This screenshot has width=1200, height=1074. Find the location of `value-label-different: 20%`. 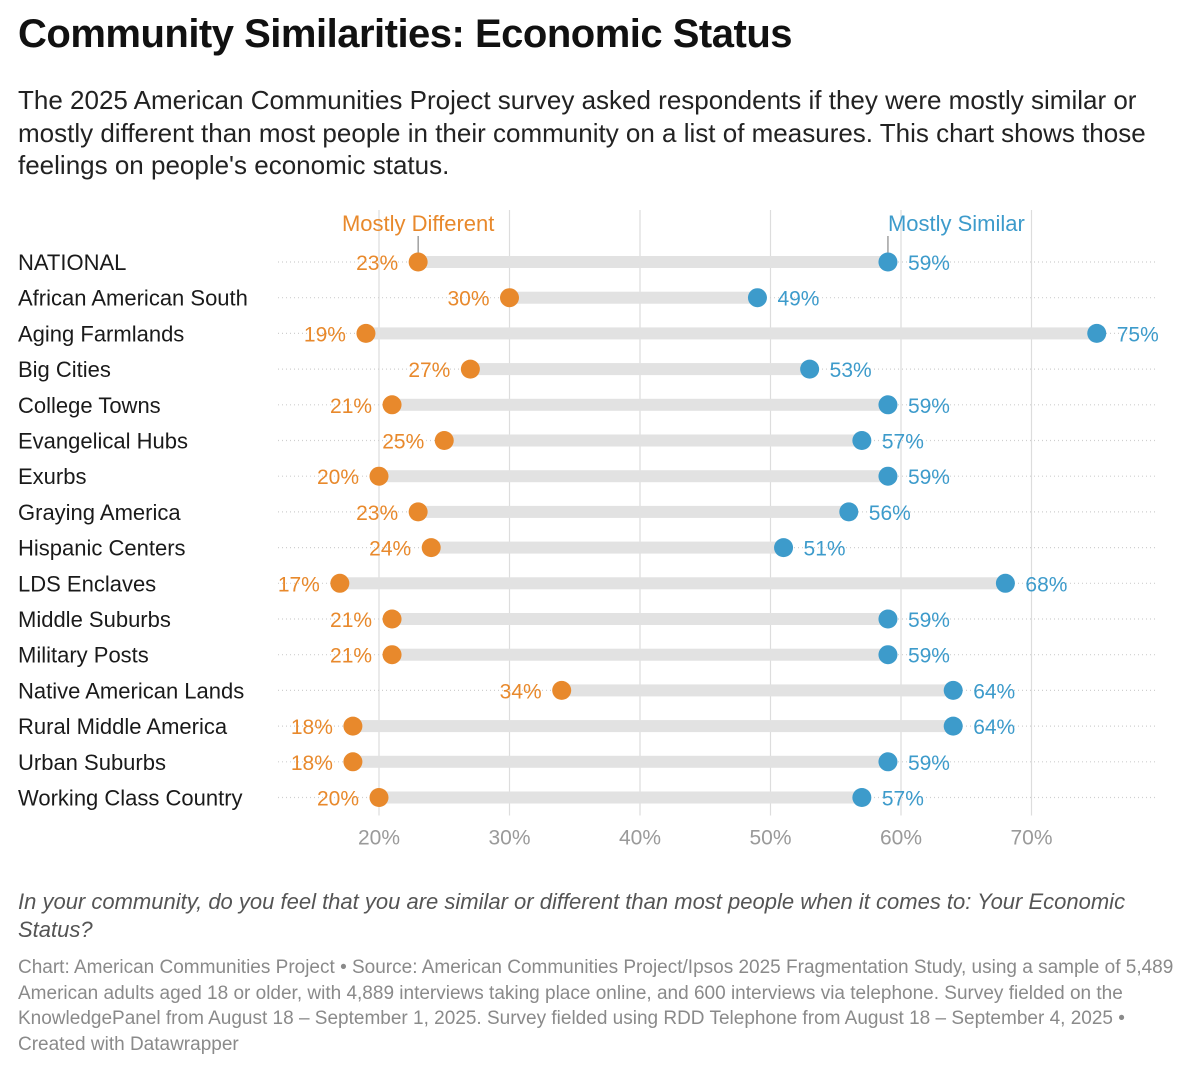

value-label-different: 20% is located at coordinates (338, 477).